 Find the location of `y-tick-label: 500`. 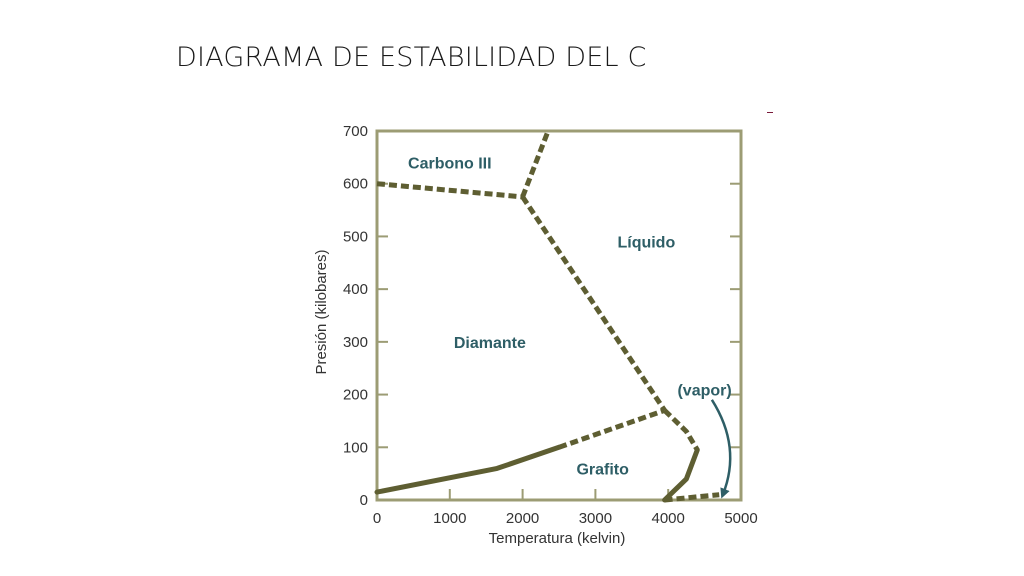

y-tick-label: 500 is located at coordinates (355, 236).